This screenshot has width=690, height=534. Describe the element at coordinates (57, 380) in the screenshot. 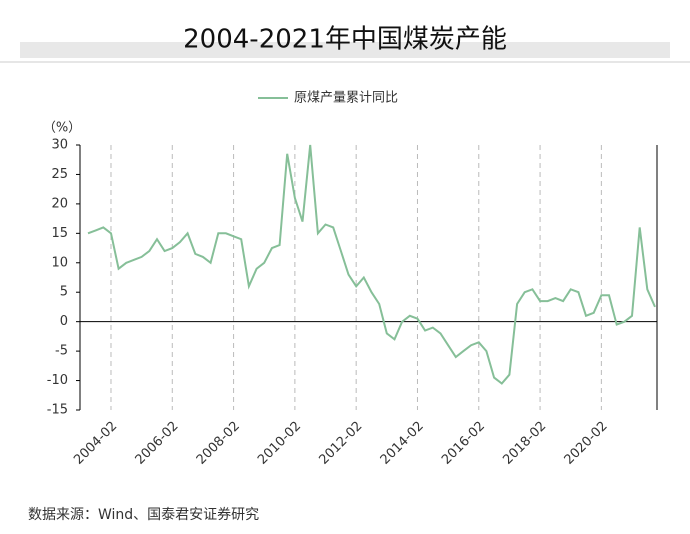

I see `y-tick-label: -10` at that location.